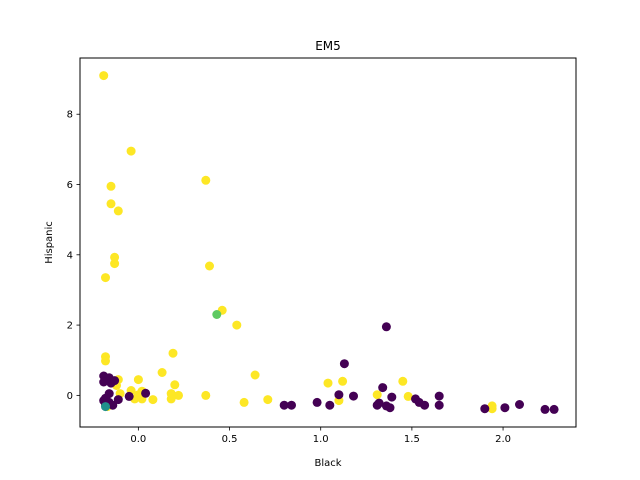 This screenshot has width=640, height=480. I want to click on y-tick-label: 2, so click(70, 326).